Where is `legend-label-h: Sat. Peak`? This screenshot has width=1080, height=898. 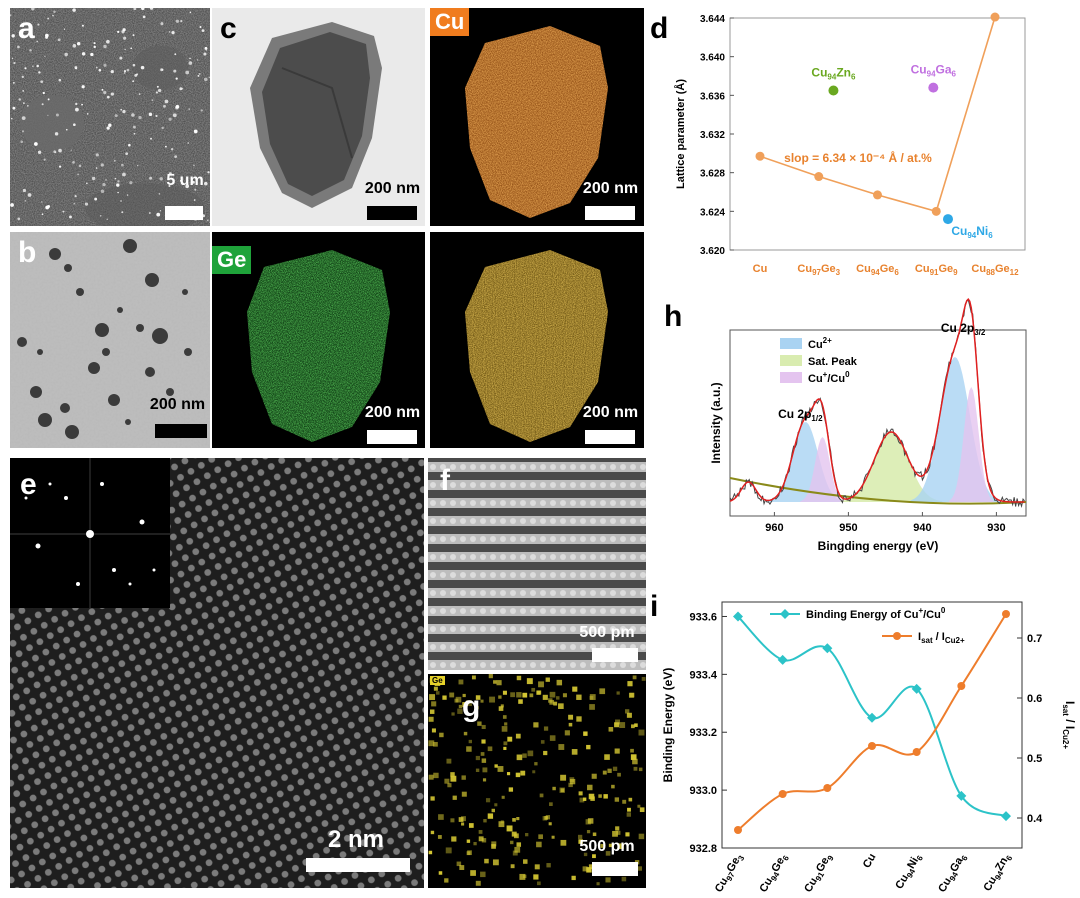 legend-label-h: Sat. Peak is located at coordinates (833, 362).